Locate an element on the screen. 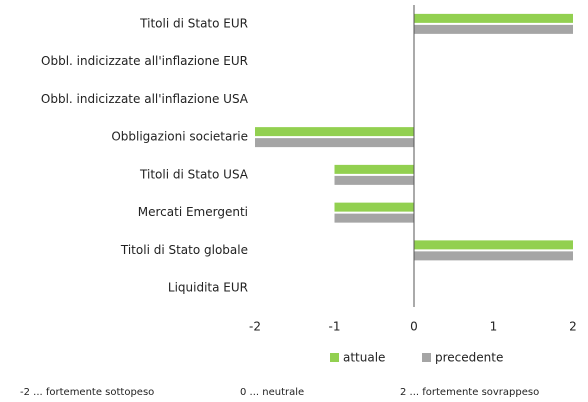  legend-label: attuale is located at coordinates (364, 358).